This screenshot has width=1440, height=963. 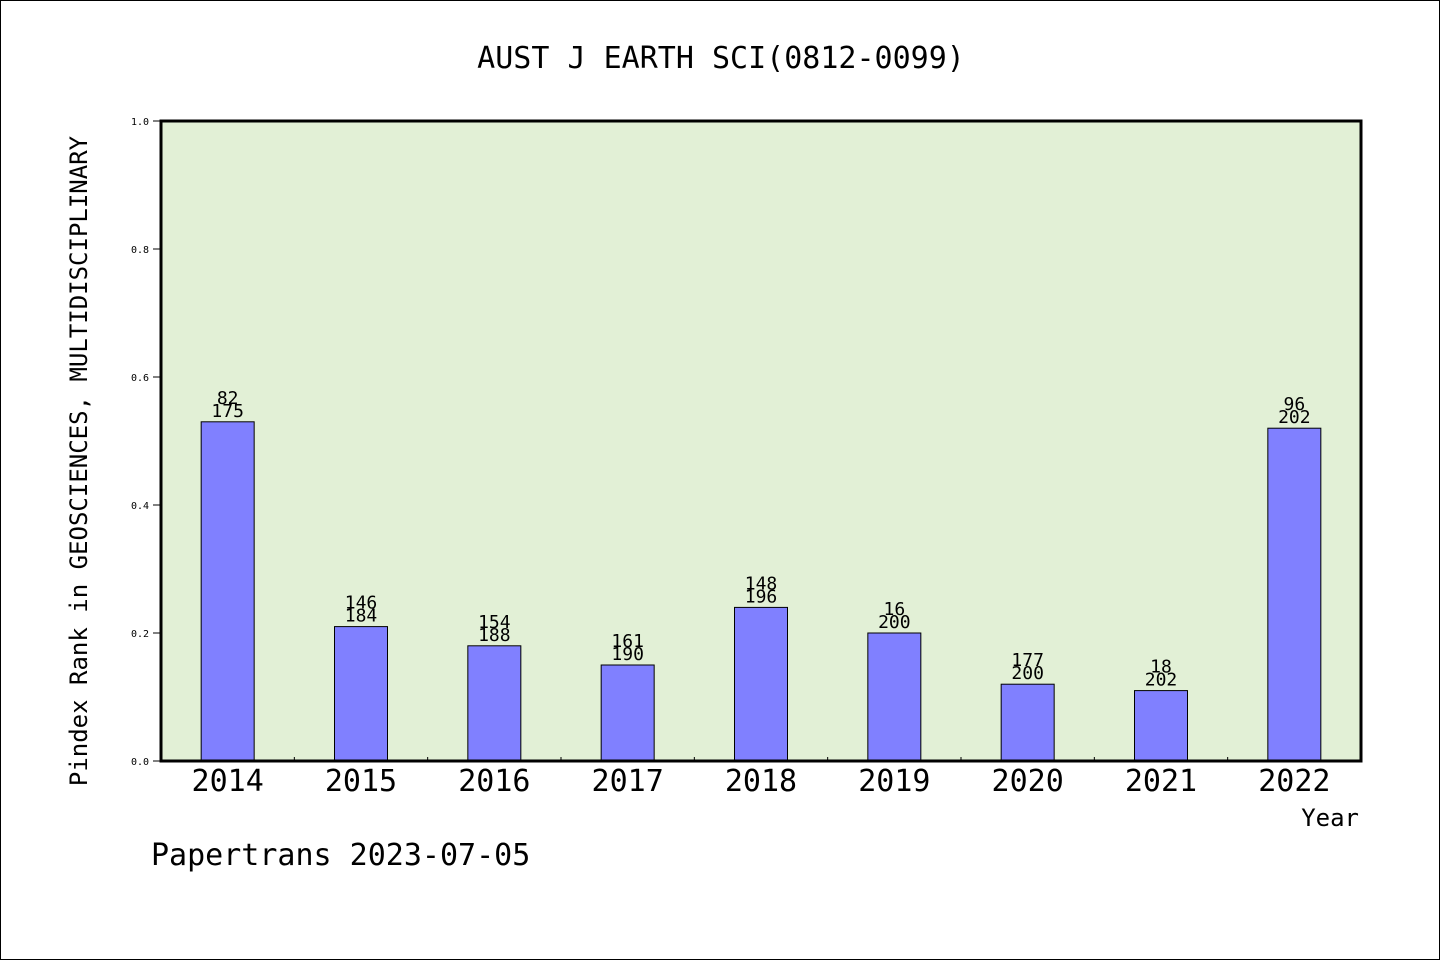 I want to click on x-axis-label: Year, so click(x=1330, y=818).